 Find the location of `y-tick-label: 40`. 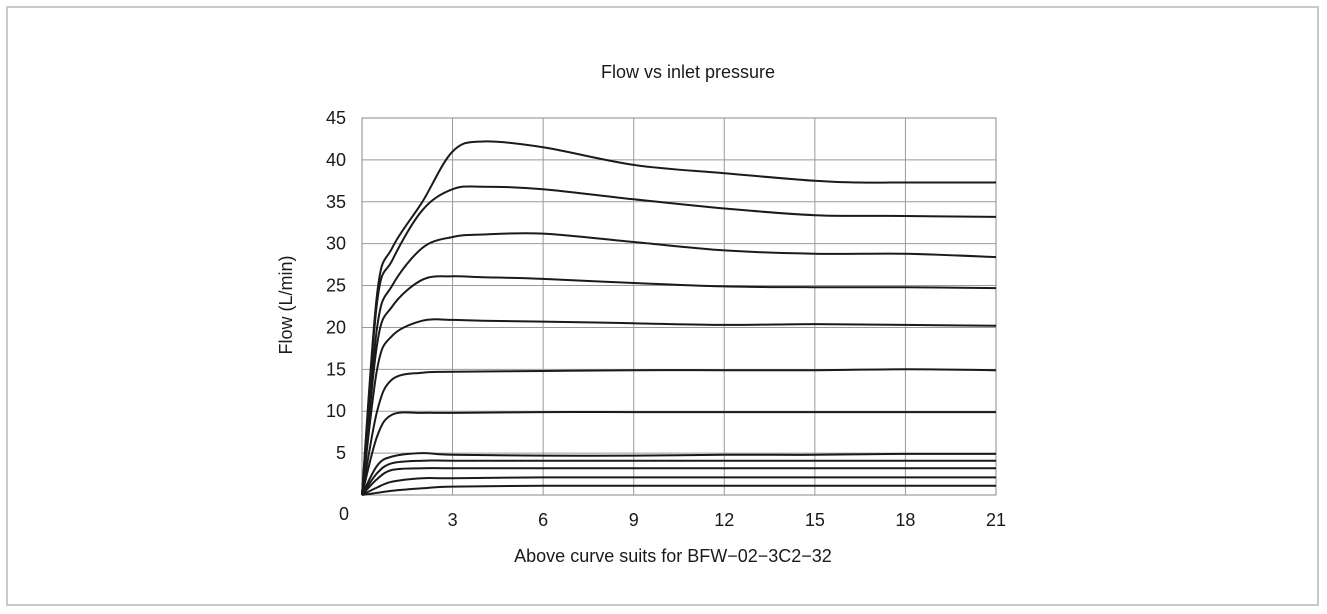

y-tick-label: 40 is located at coordinates (336, 160).